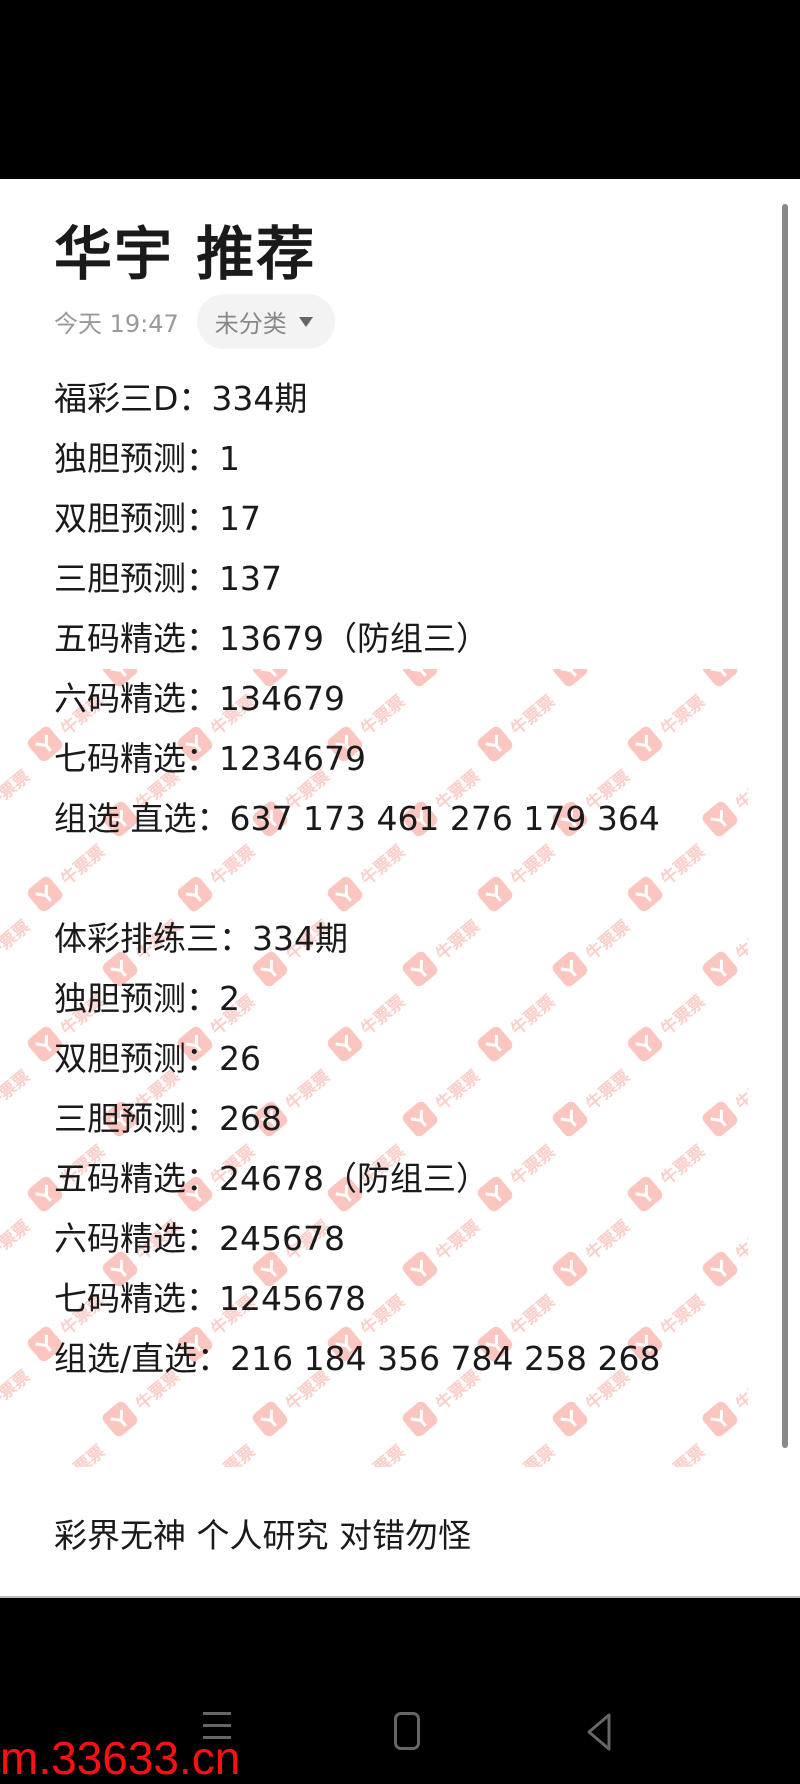 The height and width of the screenshot is (1784, 800). Describe the element at coordinates (120, 1758) in the screenshot. I see `overlay-url: m.33633.cn` at that location.